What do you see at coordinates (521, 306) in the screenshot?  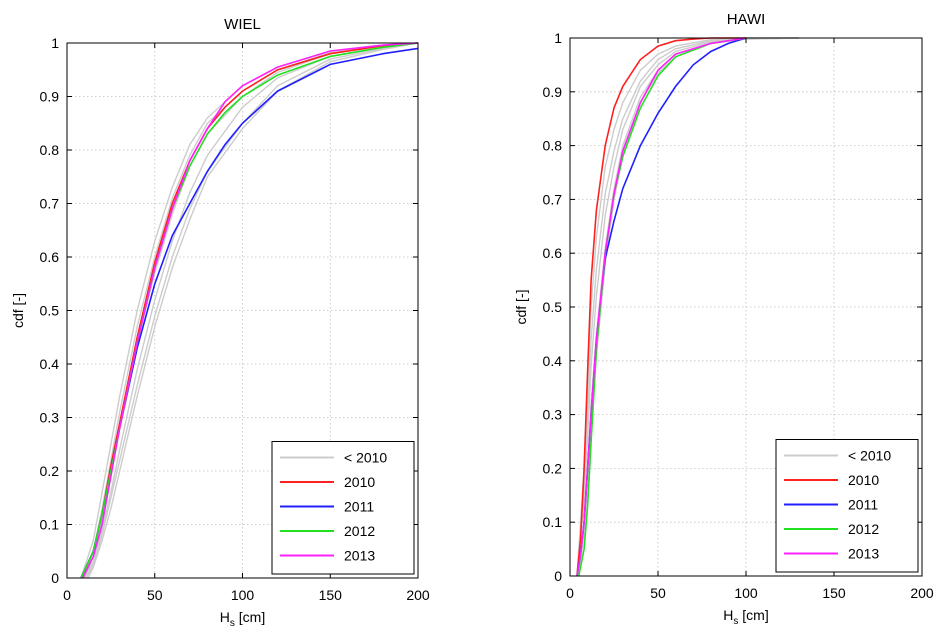 I see `y-axis-label-hawi: cdf [-]` at bounding box center [521, 306].